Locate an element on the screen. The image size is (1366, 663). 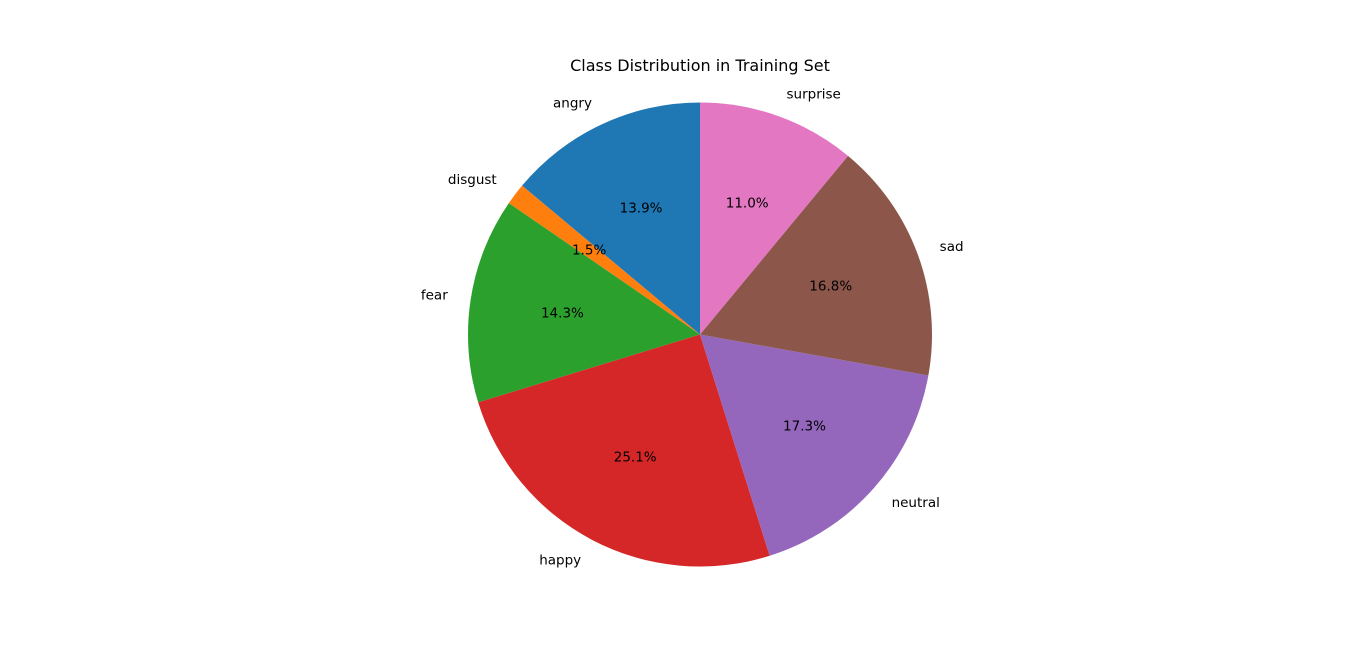
percent-label-happy: 25.1% is located at coordinates (635, 458).